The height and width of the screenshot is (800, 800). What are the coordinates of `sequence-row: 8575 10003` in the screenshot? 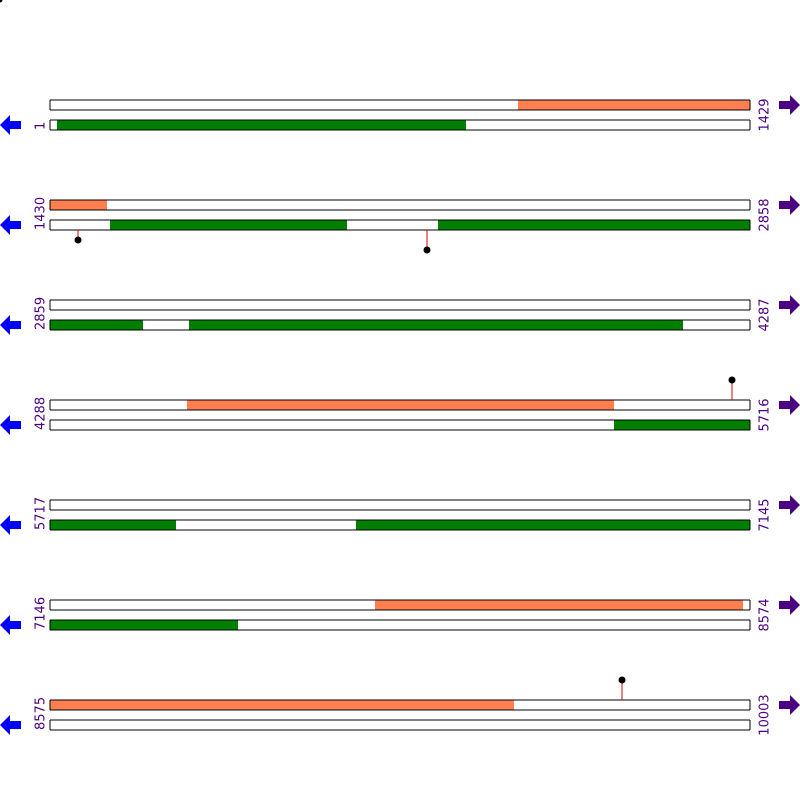 It's located at (400, 706).